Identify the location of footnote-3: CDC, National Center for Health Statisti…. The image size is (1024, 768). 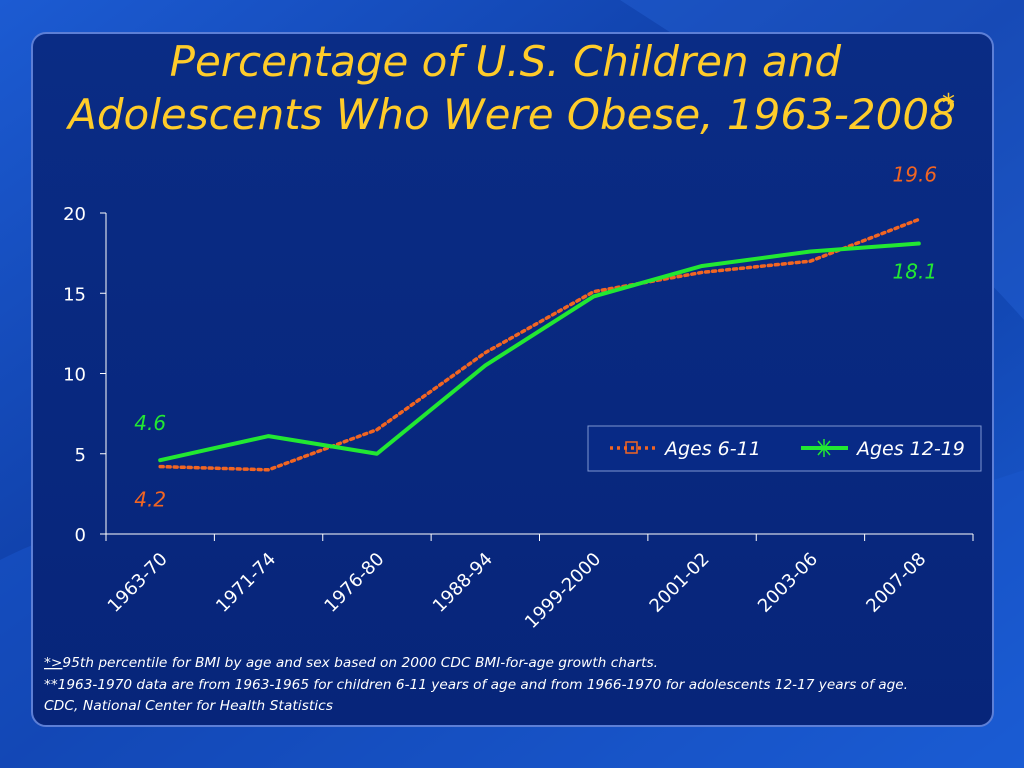
(188, 706).